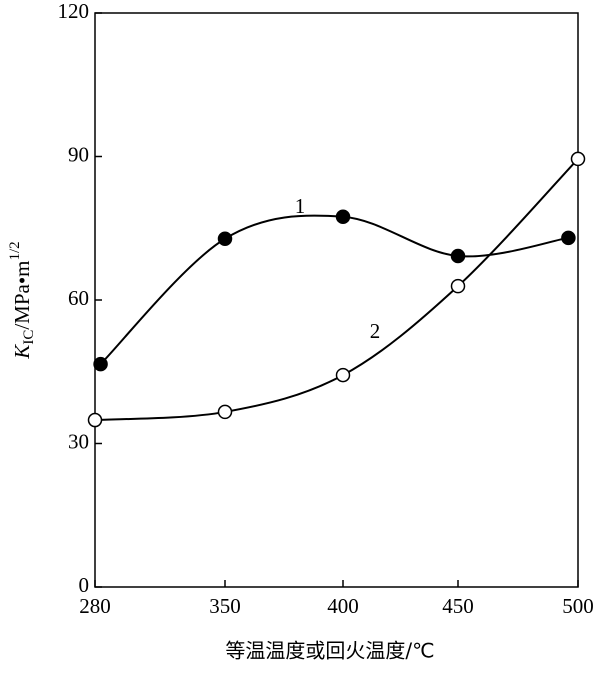 This screenshot has height=673, width=593. What do you see at coordinates (225, 606) in the screenshot?
I see `x-tick-label: 350` at bounding box center [225, 606].